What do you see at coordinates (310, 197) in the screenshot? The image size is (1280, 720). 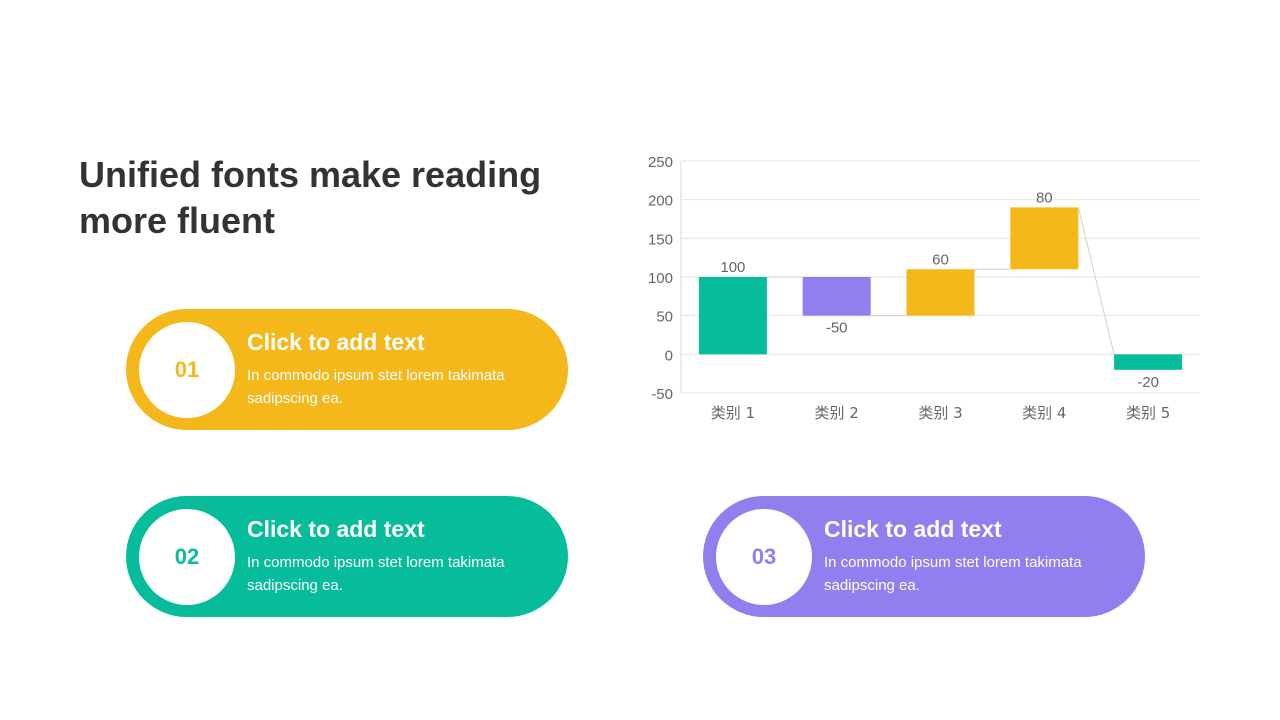 I see `page-title: Unified fonts make reading more fluent` at bounding box center [310, 197].